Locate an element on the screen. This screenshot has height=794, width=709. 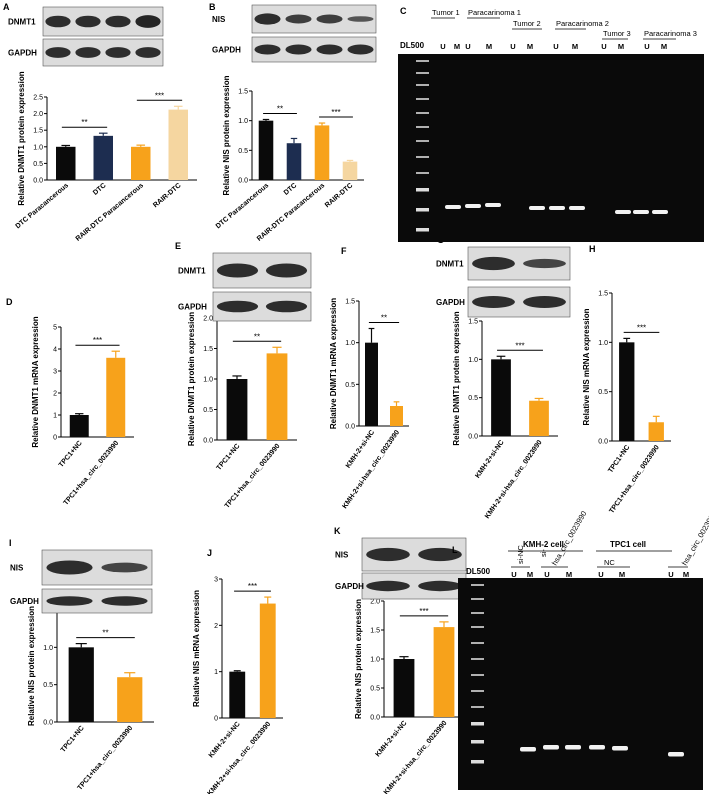
y-tick-label: 2.5 is located at coordinates (38, 98).